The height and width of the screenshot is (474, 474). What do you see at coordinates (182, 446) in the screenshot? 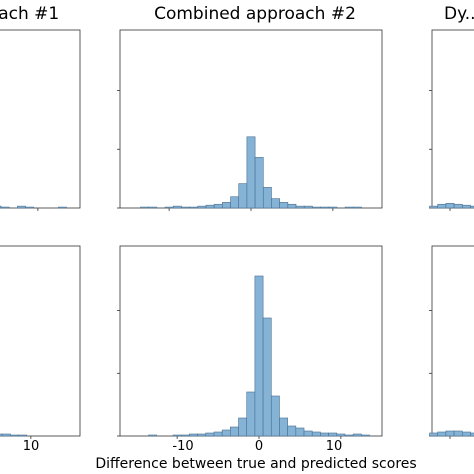
I see `x-tick-label-minus-10: -10` at bounding box center [182, 446].